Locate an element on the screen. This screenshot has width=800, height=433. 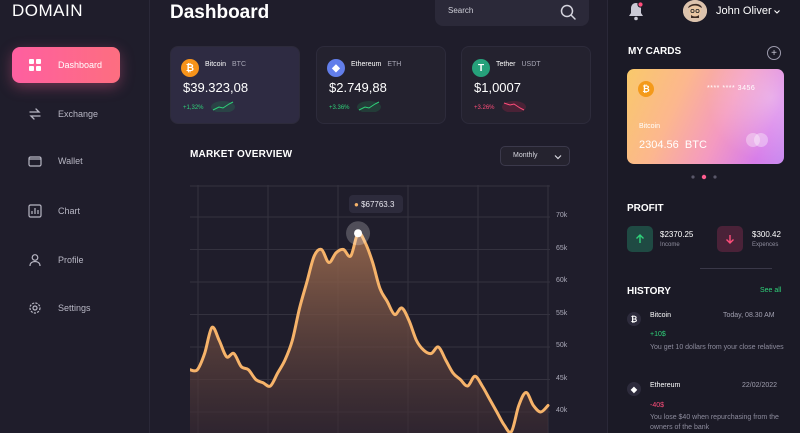
coin-card-tether: T Tether USDT $1,0007 +3.26% is located at coordinates (526, 85).